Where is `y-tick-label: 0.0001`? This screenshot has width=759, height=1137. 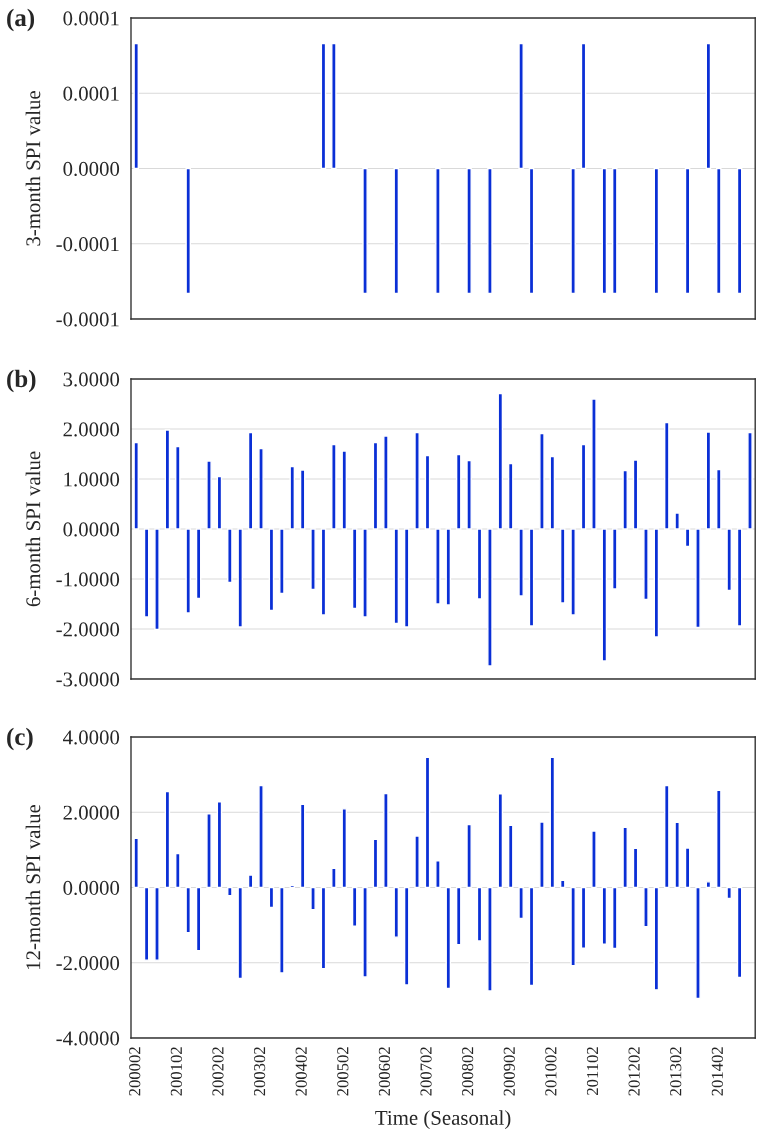 y-tick-label: 0.0001 is located at coordinates (91, 93).